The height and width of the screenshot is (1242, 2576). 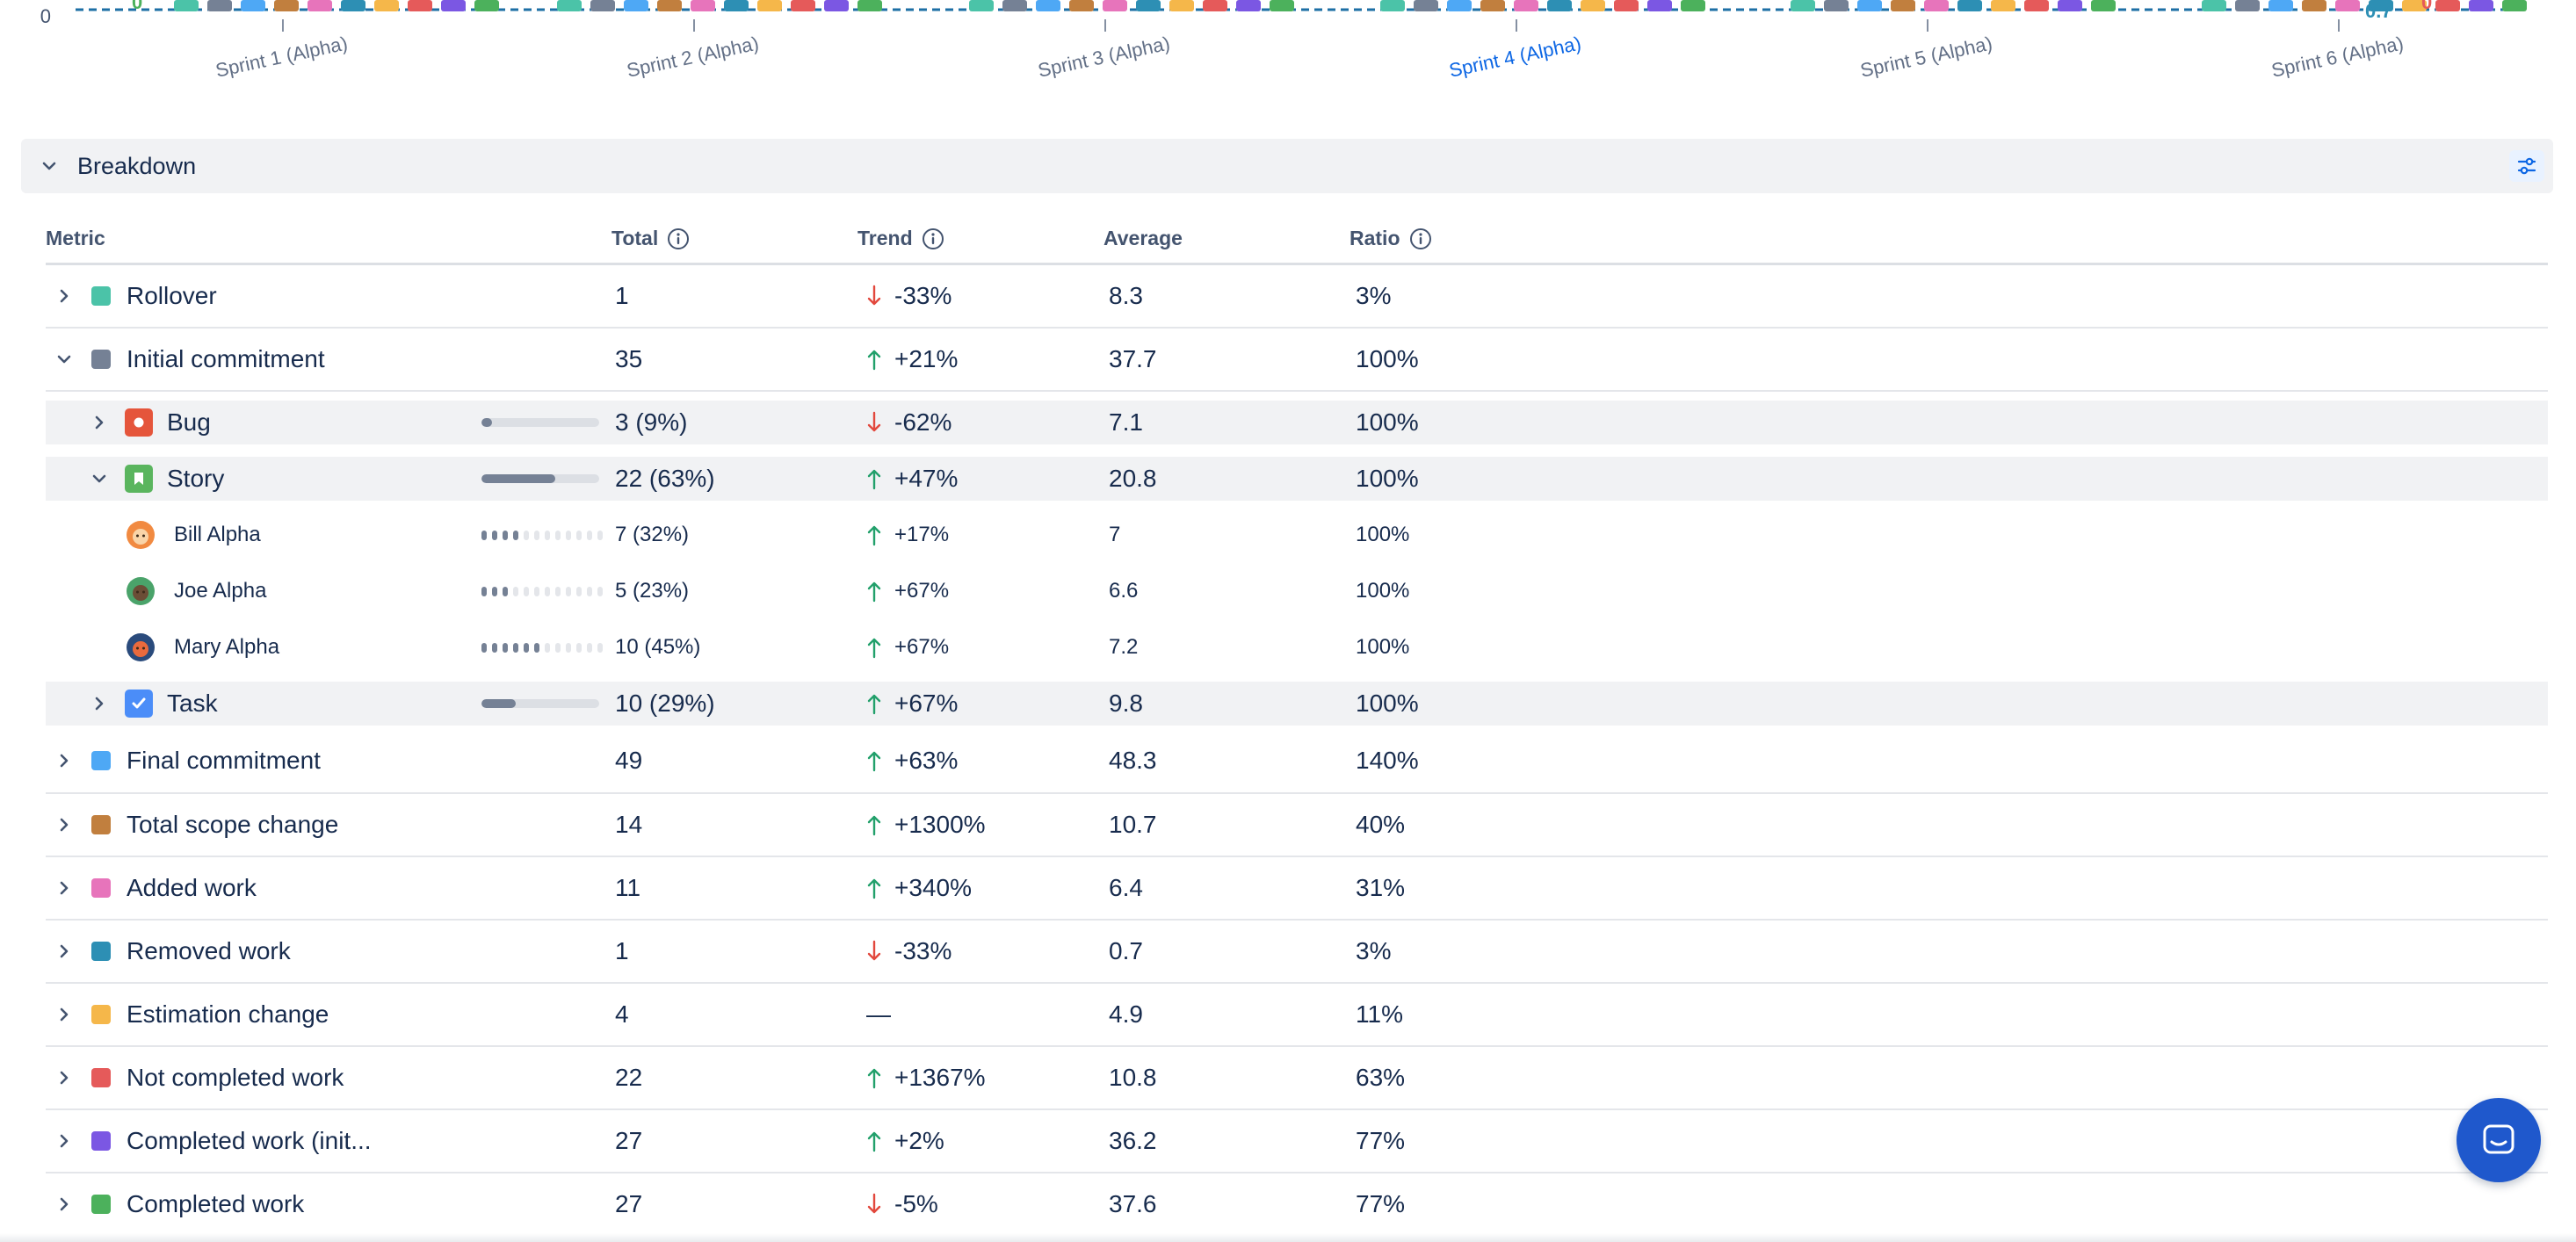 I want to click on ratio-value: 3%, so click(x=1374, y=950).